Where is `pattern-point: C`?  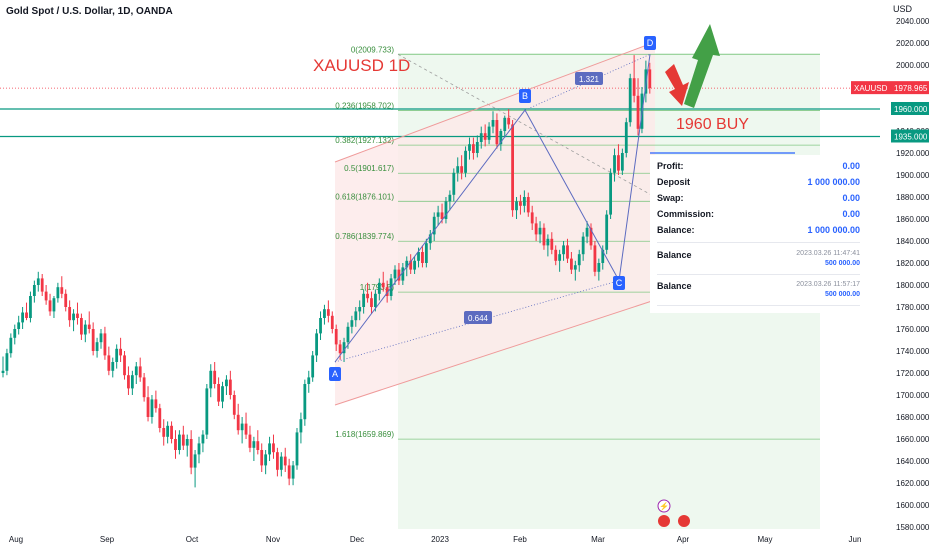 pattern-point: C is located at coordinates (619, 283).